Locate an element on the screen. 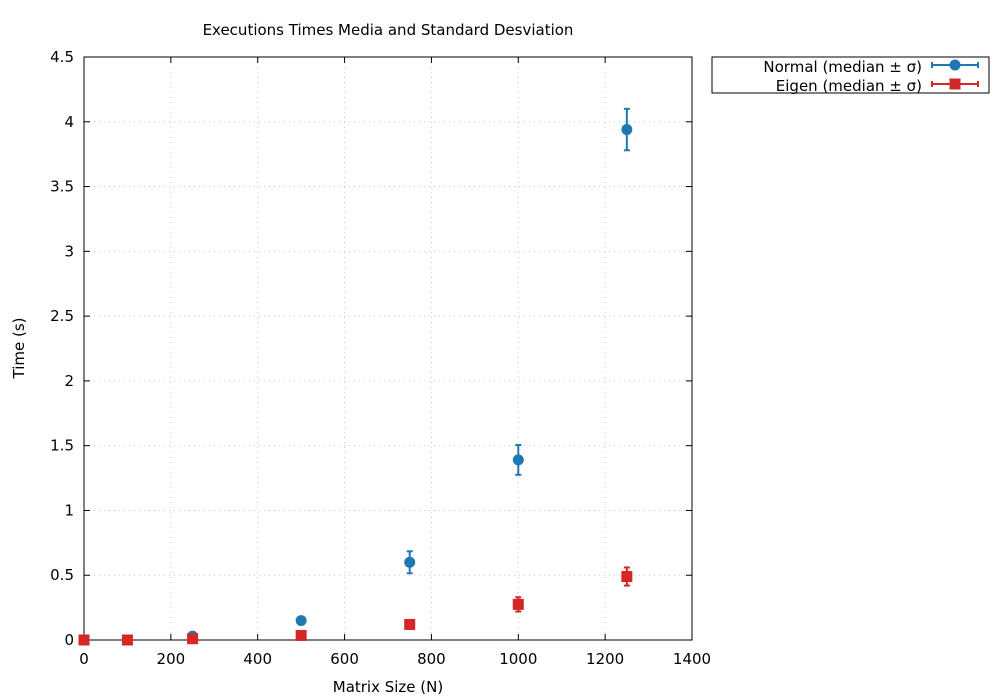 This screenshot has height=700, width=1000. legend: Normal (median ± σ) Eigen (median ± σ) is located at coordinates (850, 75).